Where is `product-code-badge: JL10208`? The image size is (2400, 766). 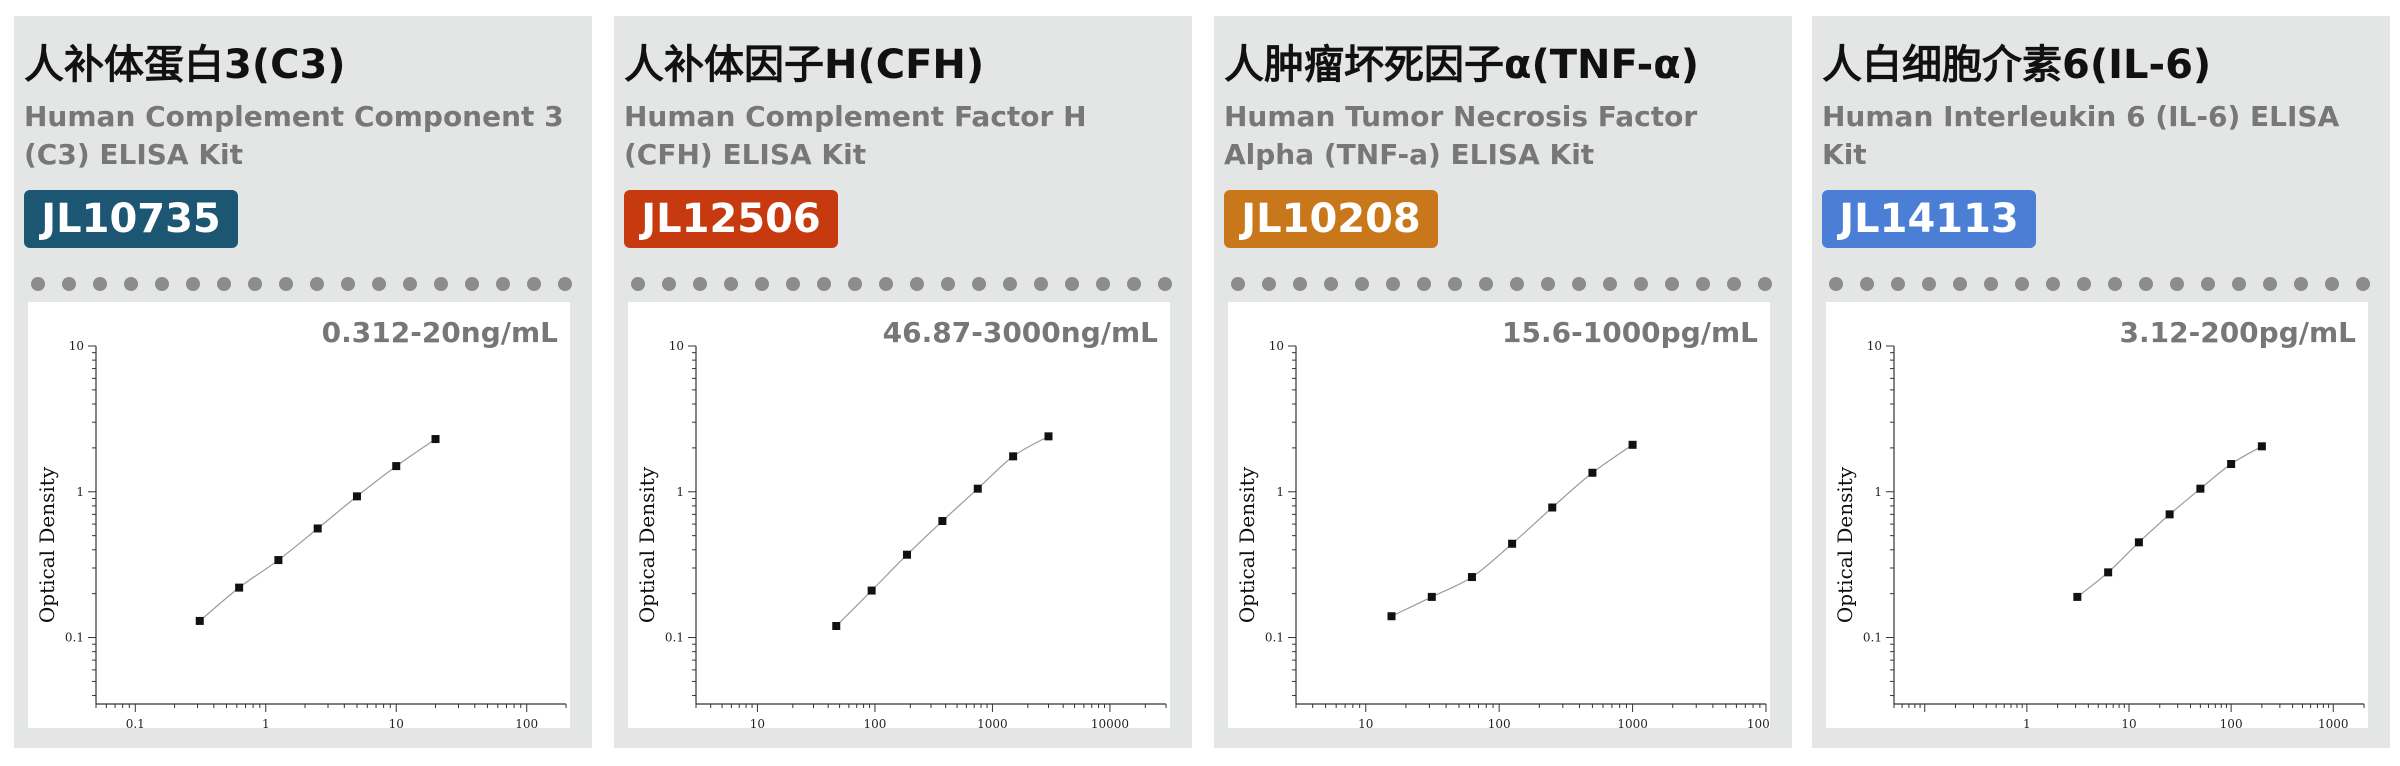
product-code-badge: JL10208 is located at coordinates (1331, 219).